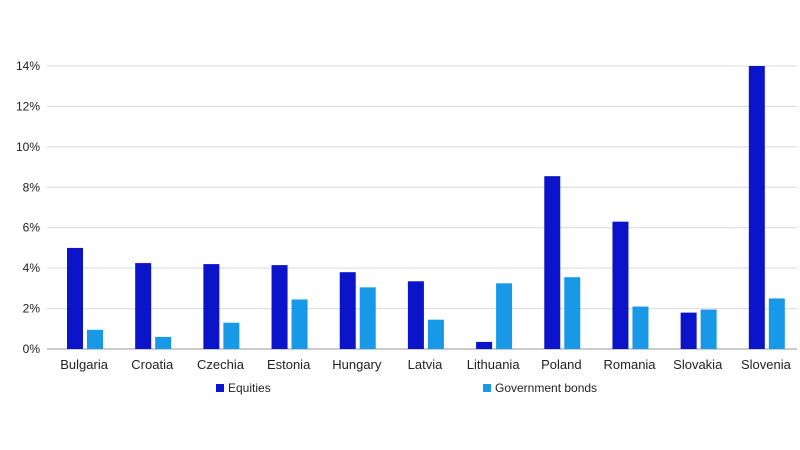 The width and height of the screenshot is (800, 450). I want to click on legend-swatch-equities, so click(220, 388).